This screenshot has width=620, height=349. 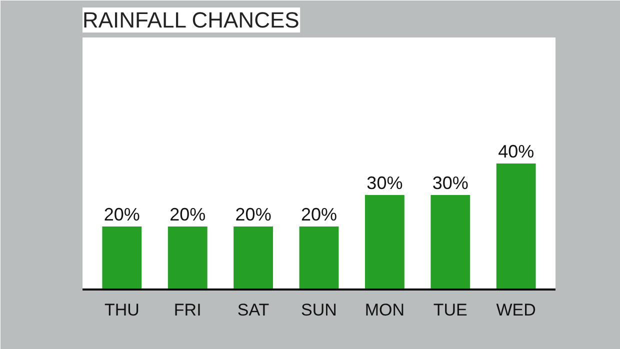 What do you see at coordinates (516, 152) in the screenshot?
I see `data-label: 40%` at bounding box center [516, 152].